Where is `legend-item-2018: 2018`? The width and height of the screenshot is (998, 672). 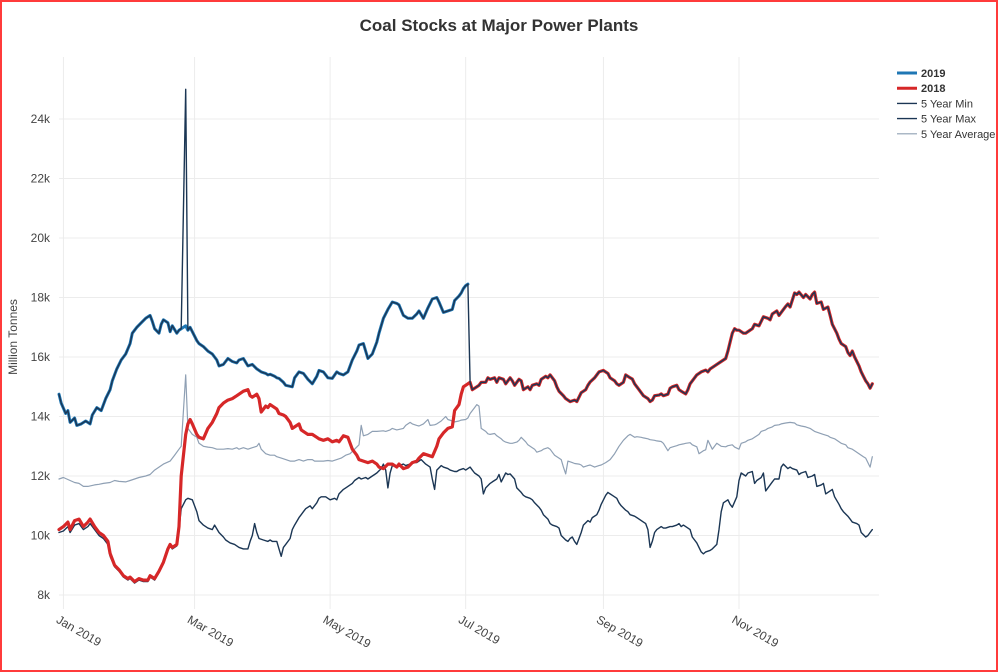
legend-item-2018: 2018 is located at coordinates (921, 89).